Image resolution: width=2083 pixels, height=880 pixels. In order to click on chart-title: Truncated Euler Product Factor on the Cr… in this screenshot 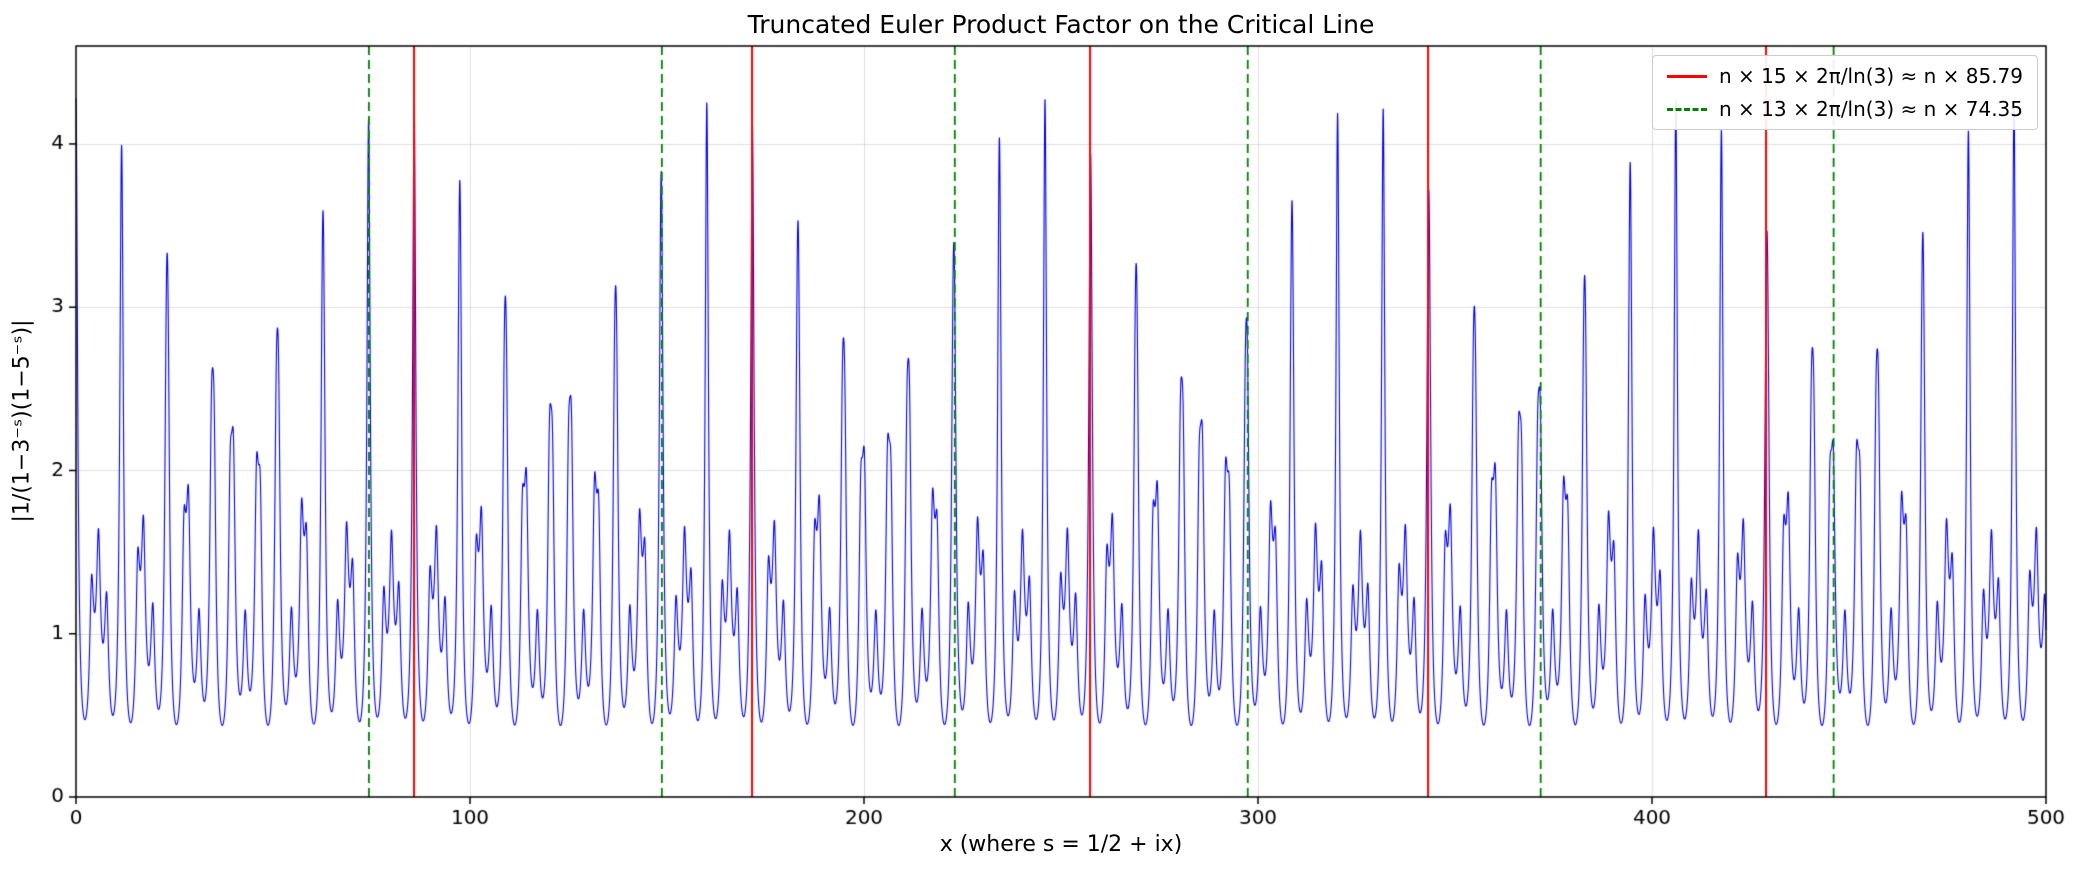, I will do `click(1061, 24)`.